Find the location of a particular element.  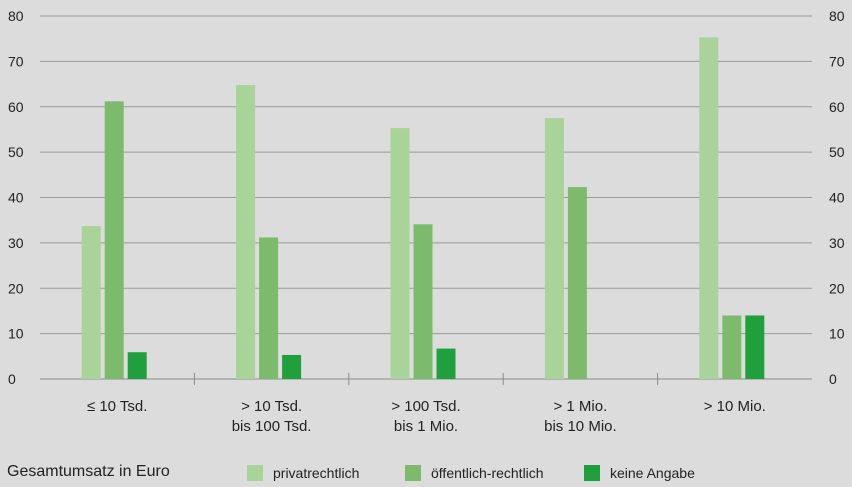

legend-label-oeffentlich-rechtlich: öffentlich-rechtlich is located at coordinates (487, 473).